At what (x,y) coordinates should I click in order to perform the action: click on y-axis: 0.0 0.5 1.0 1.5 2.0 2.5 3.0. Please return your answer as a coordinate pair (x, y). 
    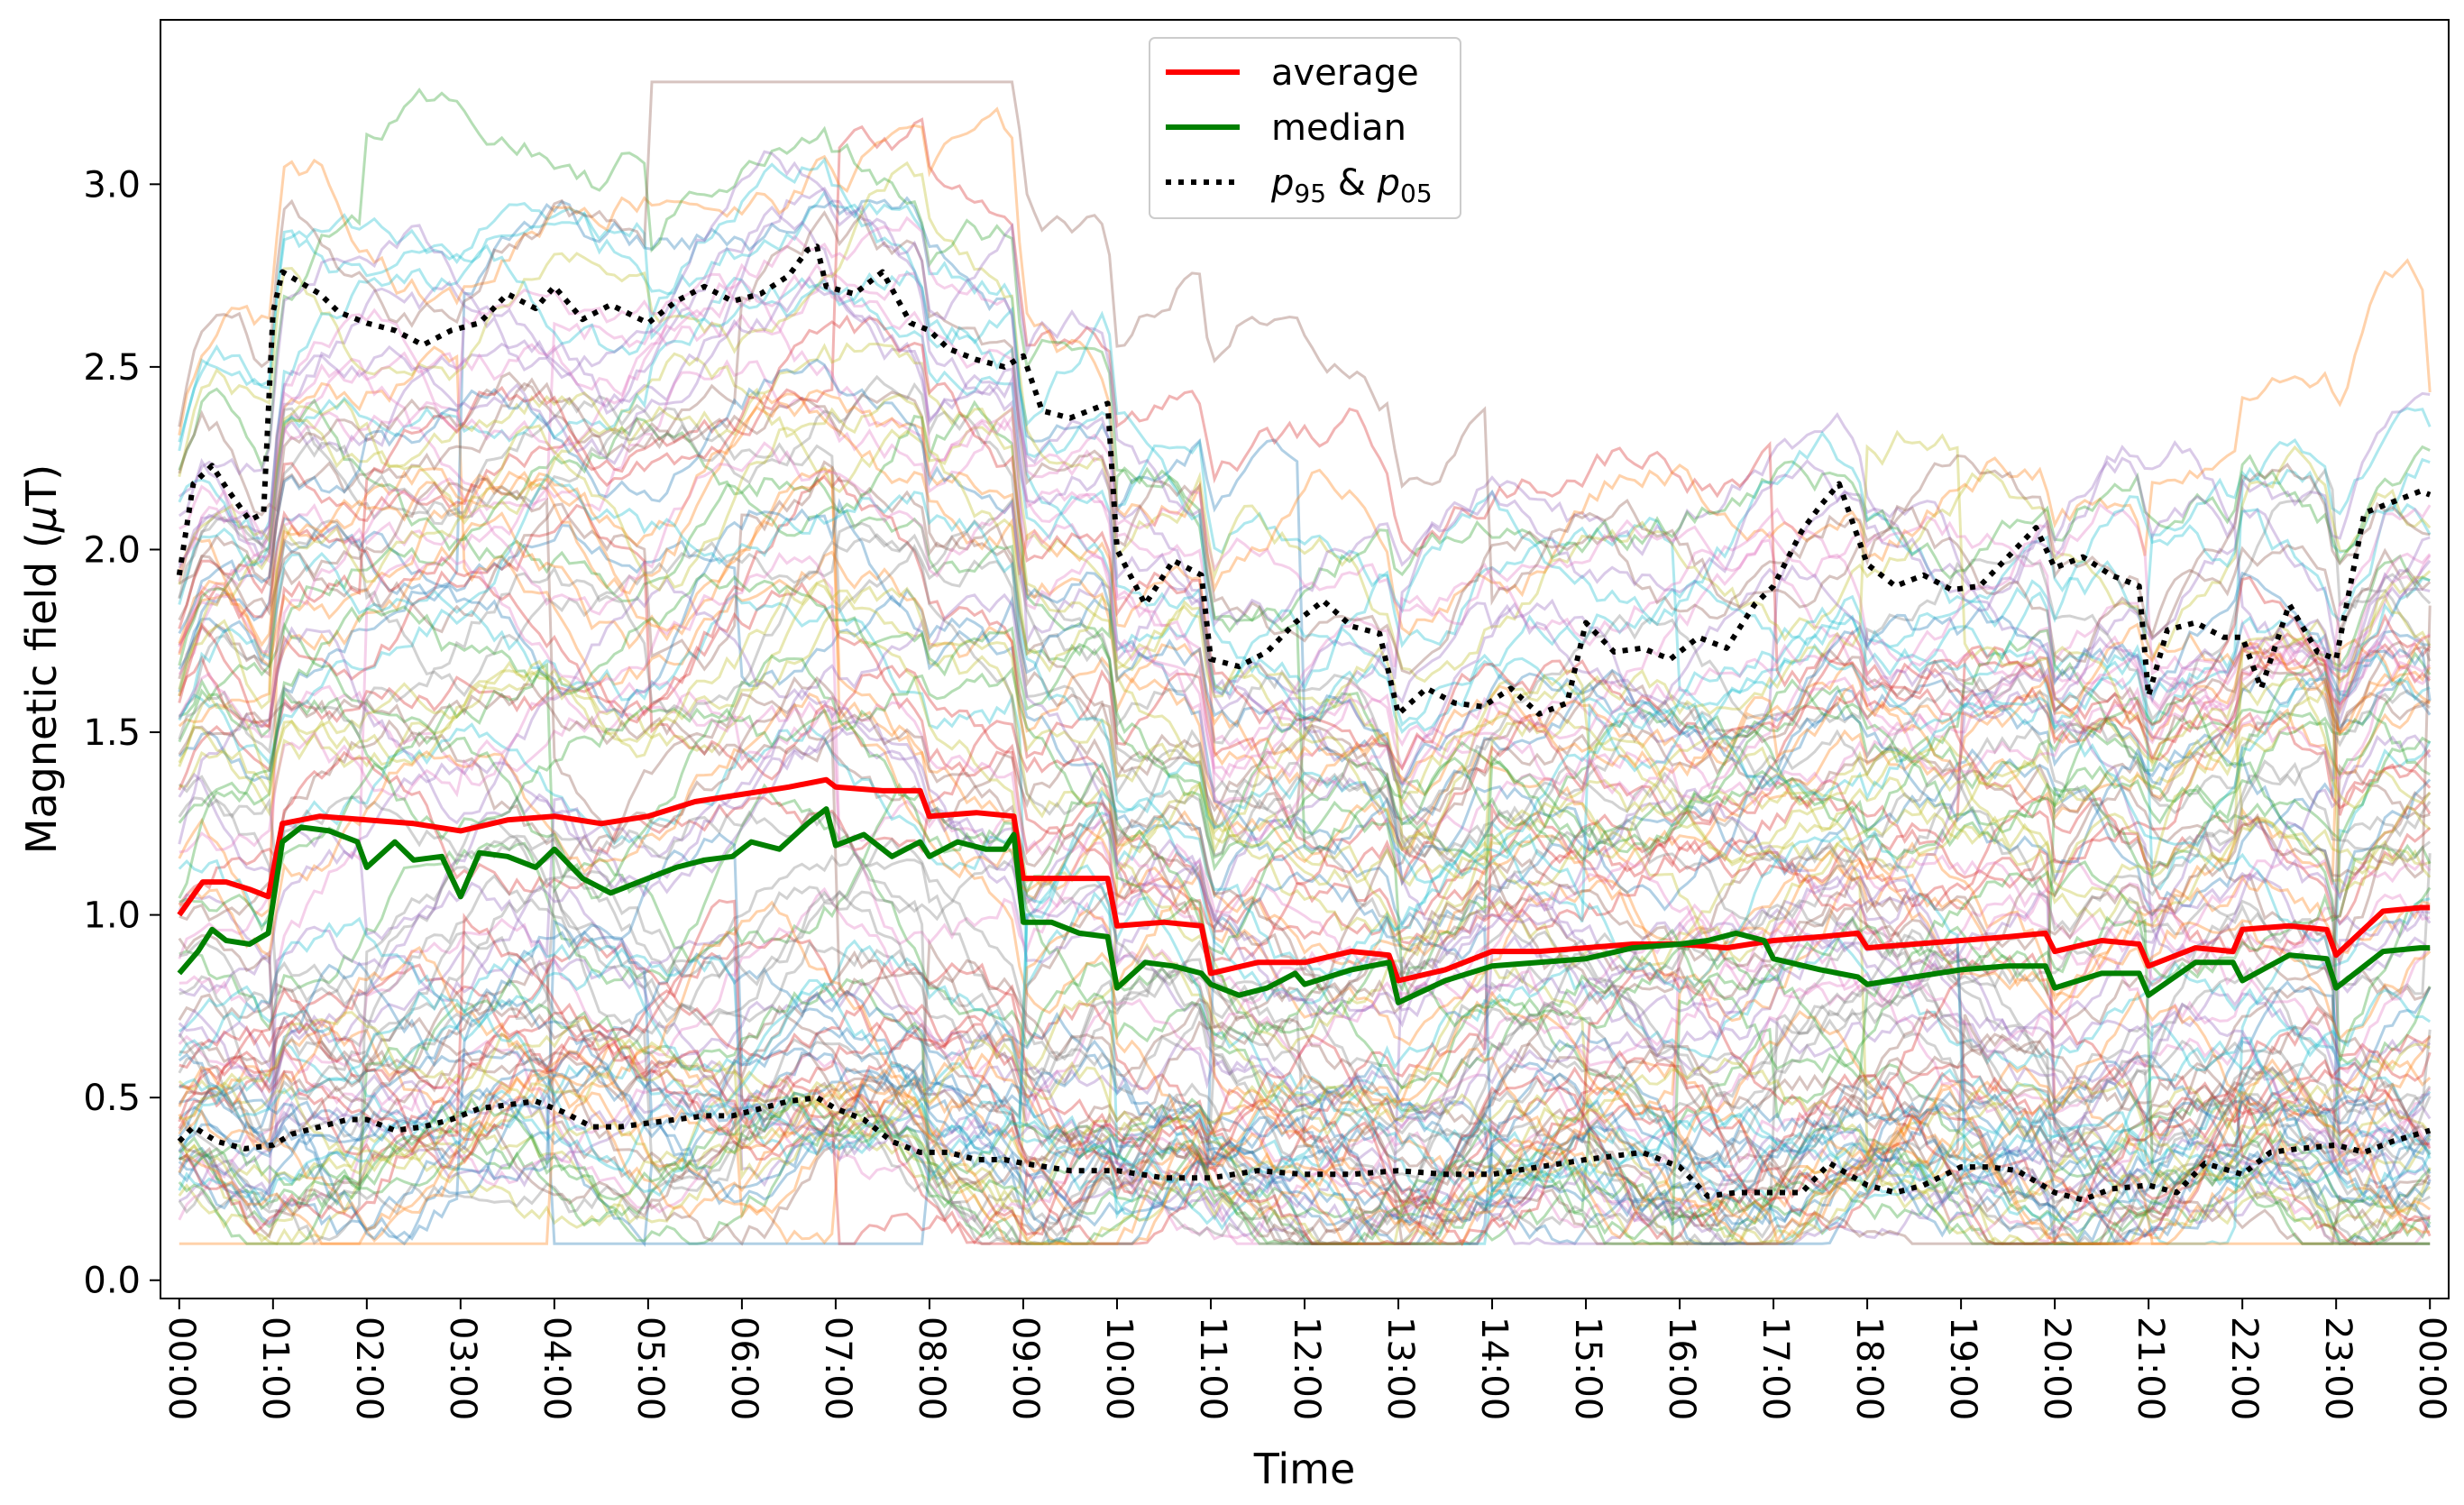
    Looking at the image, I should click on (121, 733).